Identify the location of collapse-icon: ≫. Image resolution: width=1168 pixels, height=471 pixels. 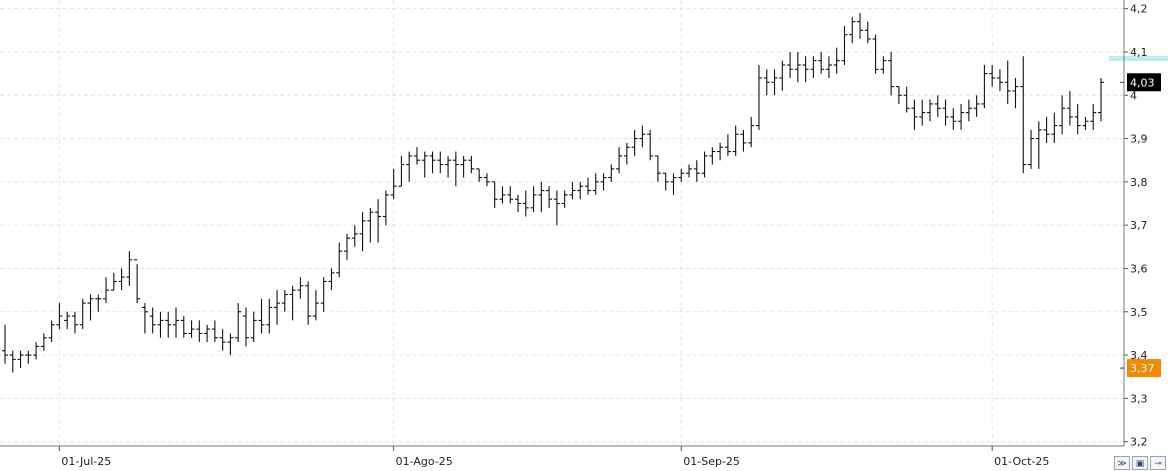
(1122, 463).